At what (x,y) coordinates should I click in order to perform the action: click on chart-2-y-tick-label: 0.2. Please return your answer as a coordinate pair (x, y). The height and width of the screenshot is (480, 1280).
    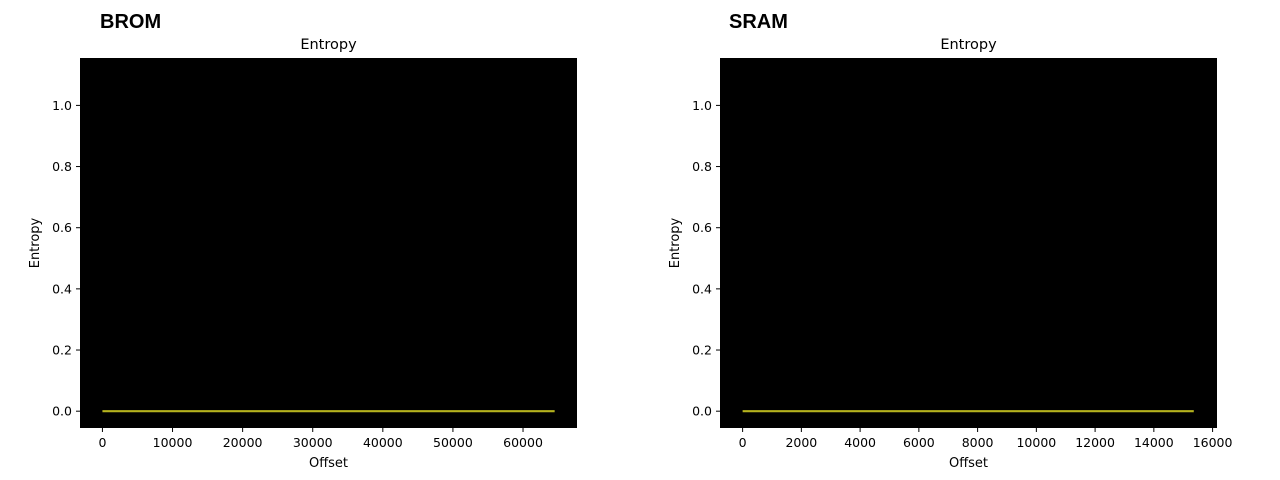
    Looking at the image, I should click on (702, 350).